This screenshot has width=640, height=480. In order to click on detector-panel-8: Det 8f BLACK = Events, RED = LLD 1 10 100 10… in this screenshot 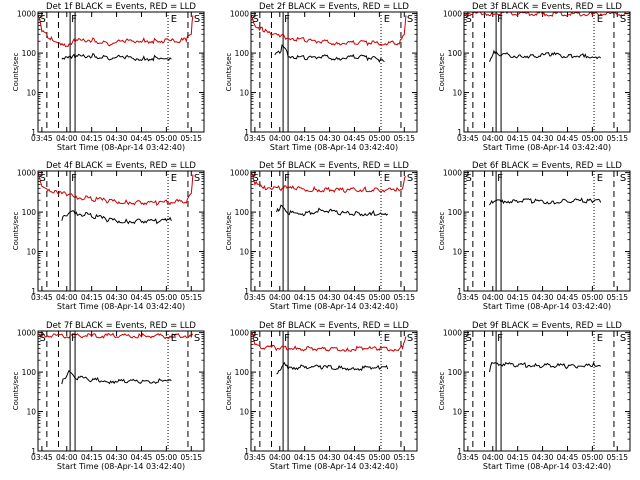, I will do `click(321, 396)`.